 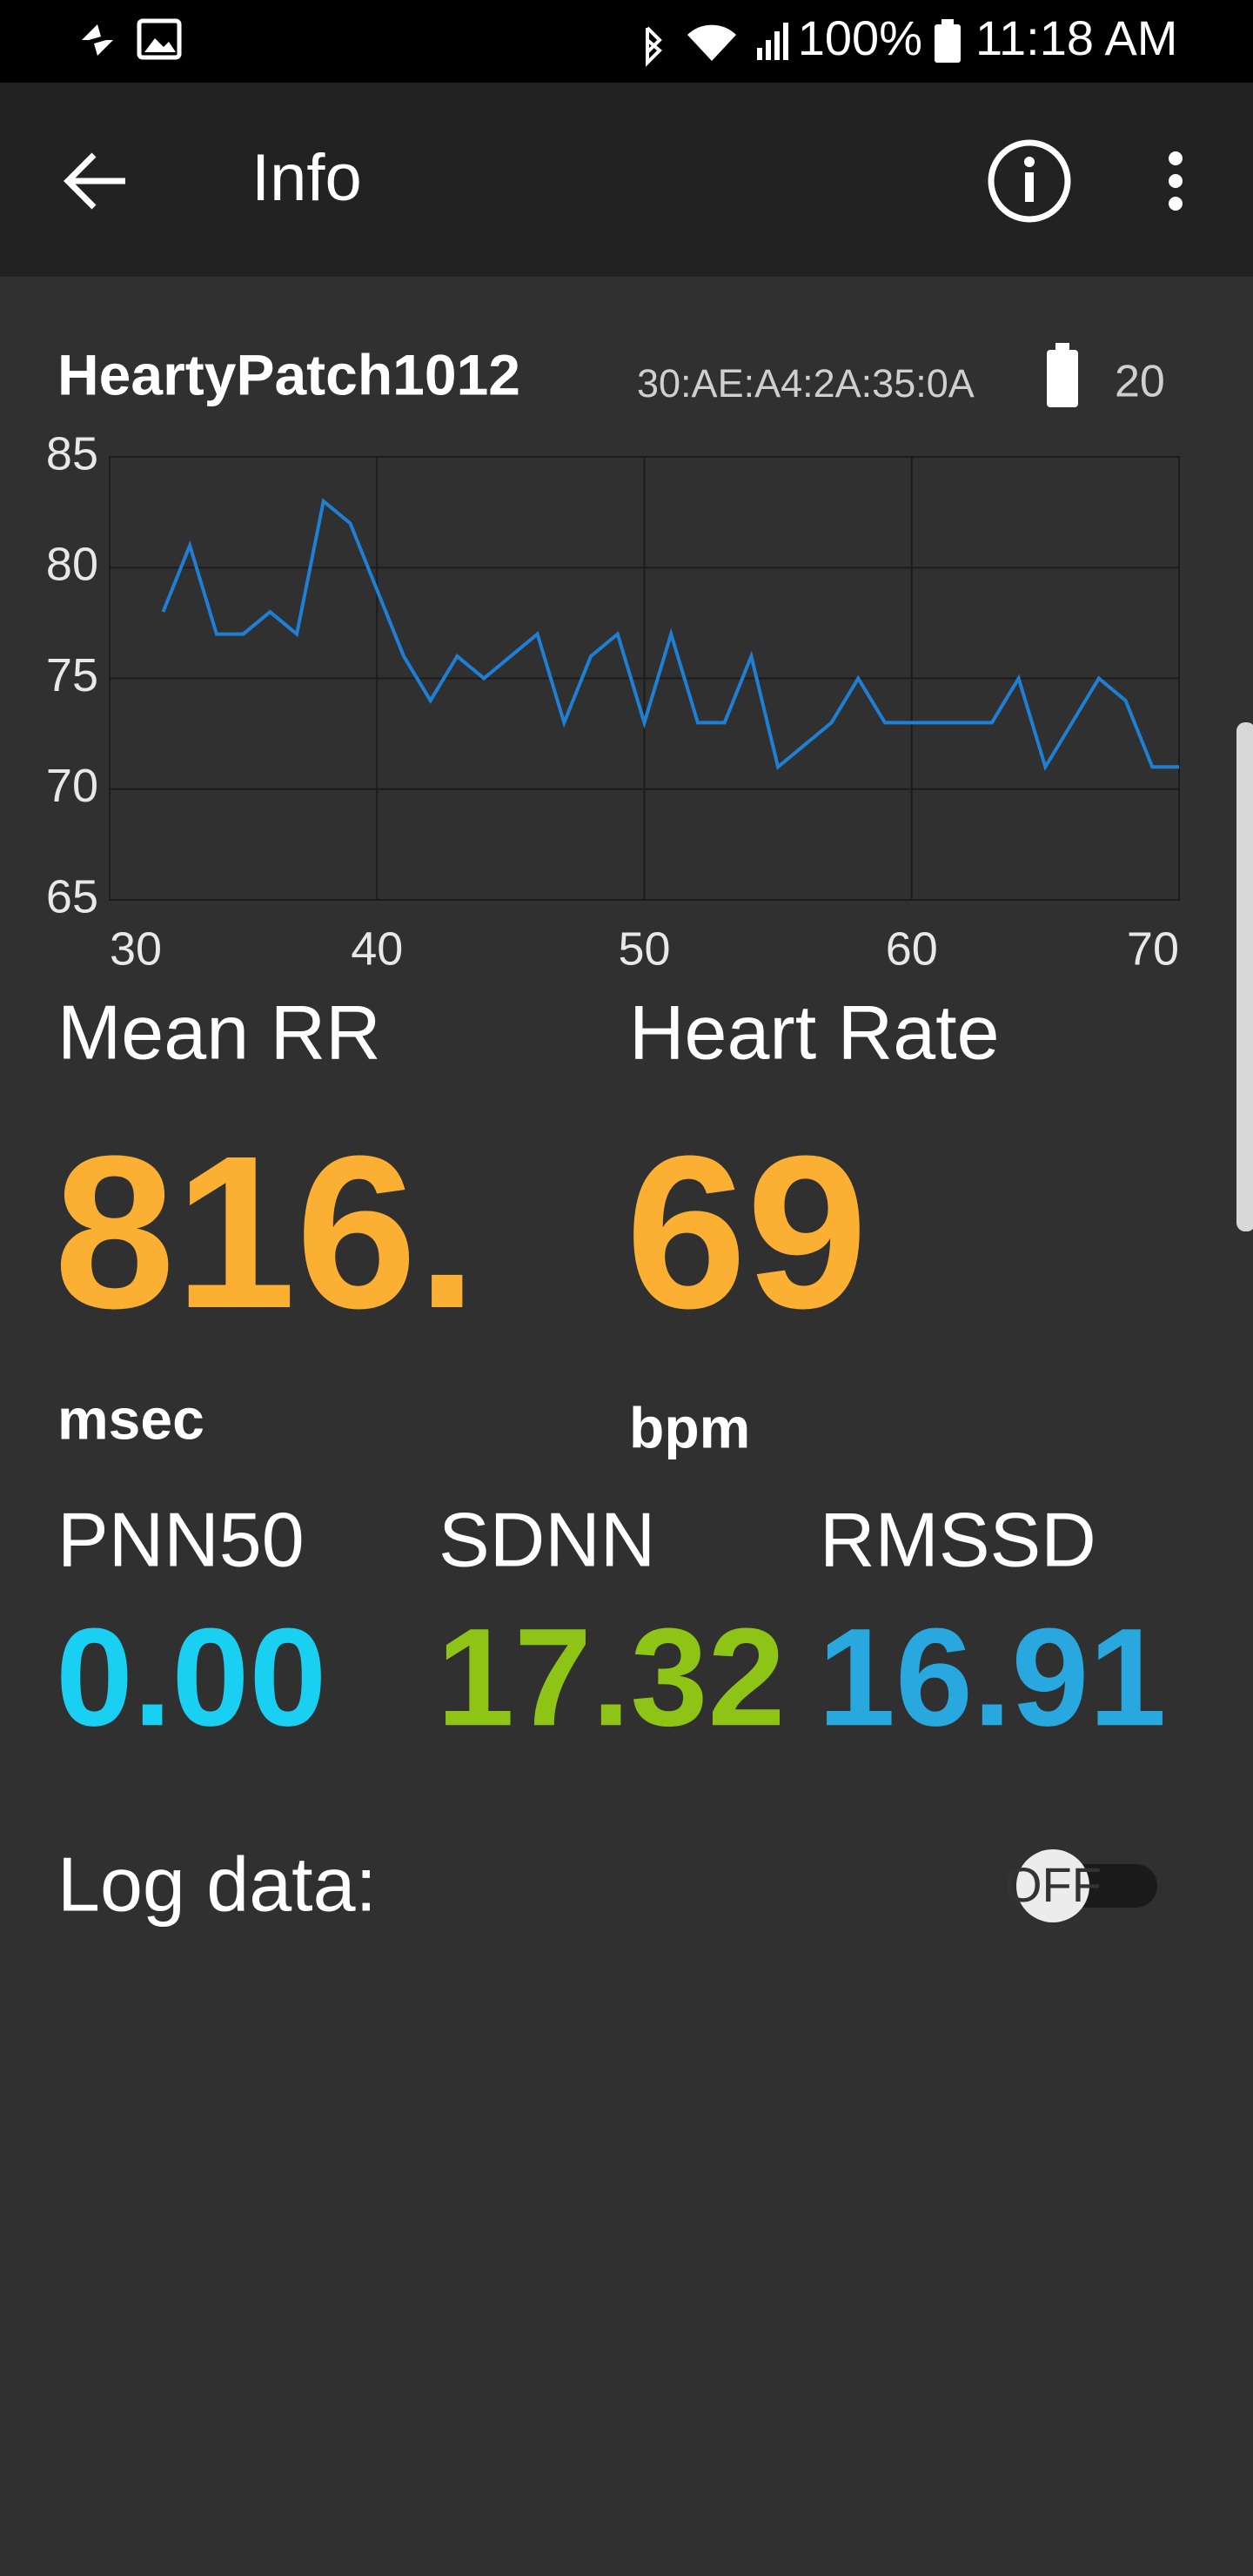 I want to click on x-tick-label: 60, so click(x=912, y=949).